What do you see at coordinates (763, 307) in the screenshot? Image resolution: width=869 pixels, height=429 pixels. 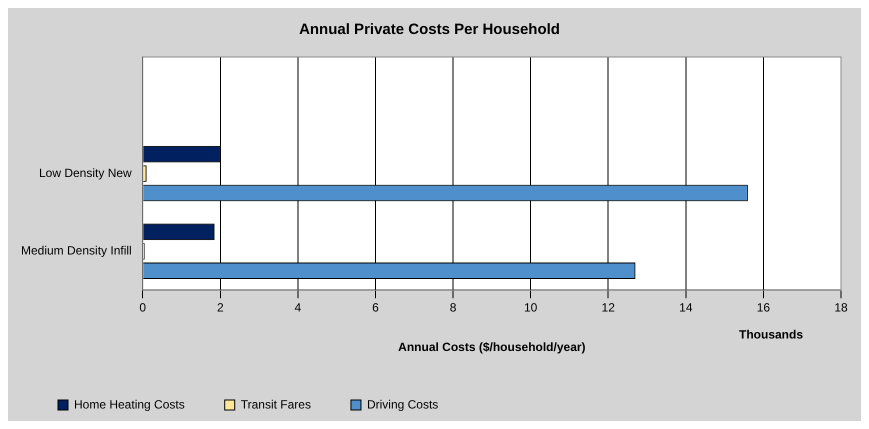 I see `x-tick-label: 16` at bounding box center [763, 307].